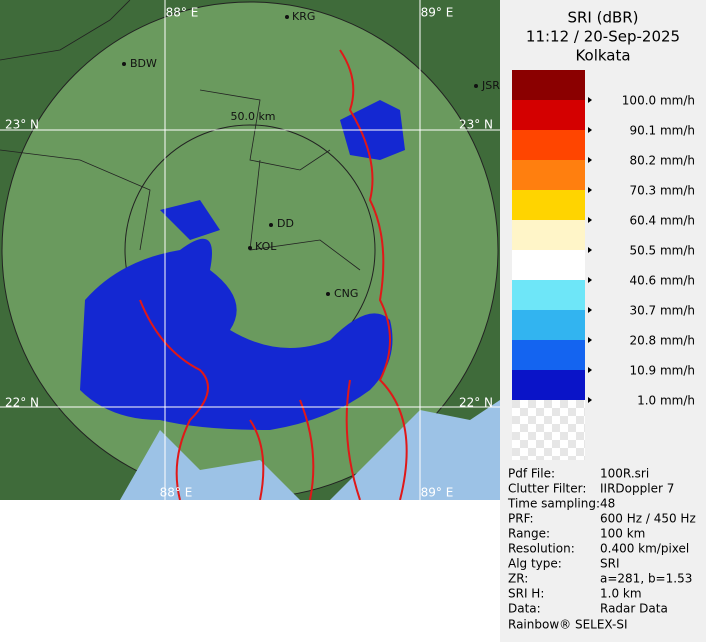 This screenshot has width=706, height=642. What do you see at coordinates (535, 564) in the screenshot?
I see `info-key: Alg type:` at bounding box center [535, 564].